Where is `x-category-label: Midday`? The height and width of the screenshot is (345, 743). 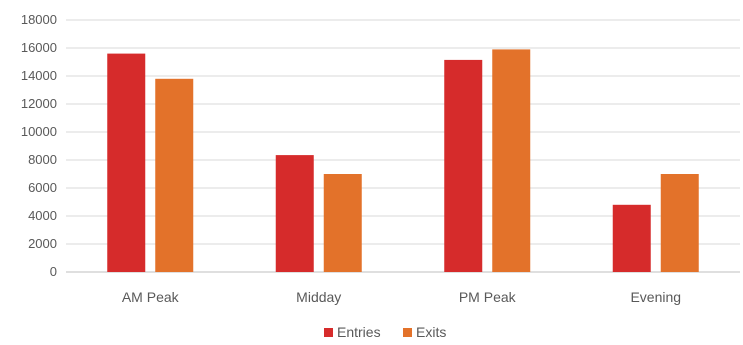 x-category-label: Midday is located at coordinates (318, 297).